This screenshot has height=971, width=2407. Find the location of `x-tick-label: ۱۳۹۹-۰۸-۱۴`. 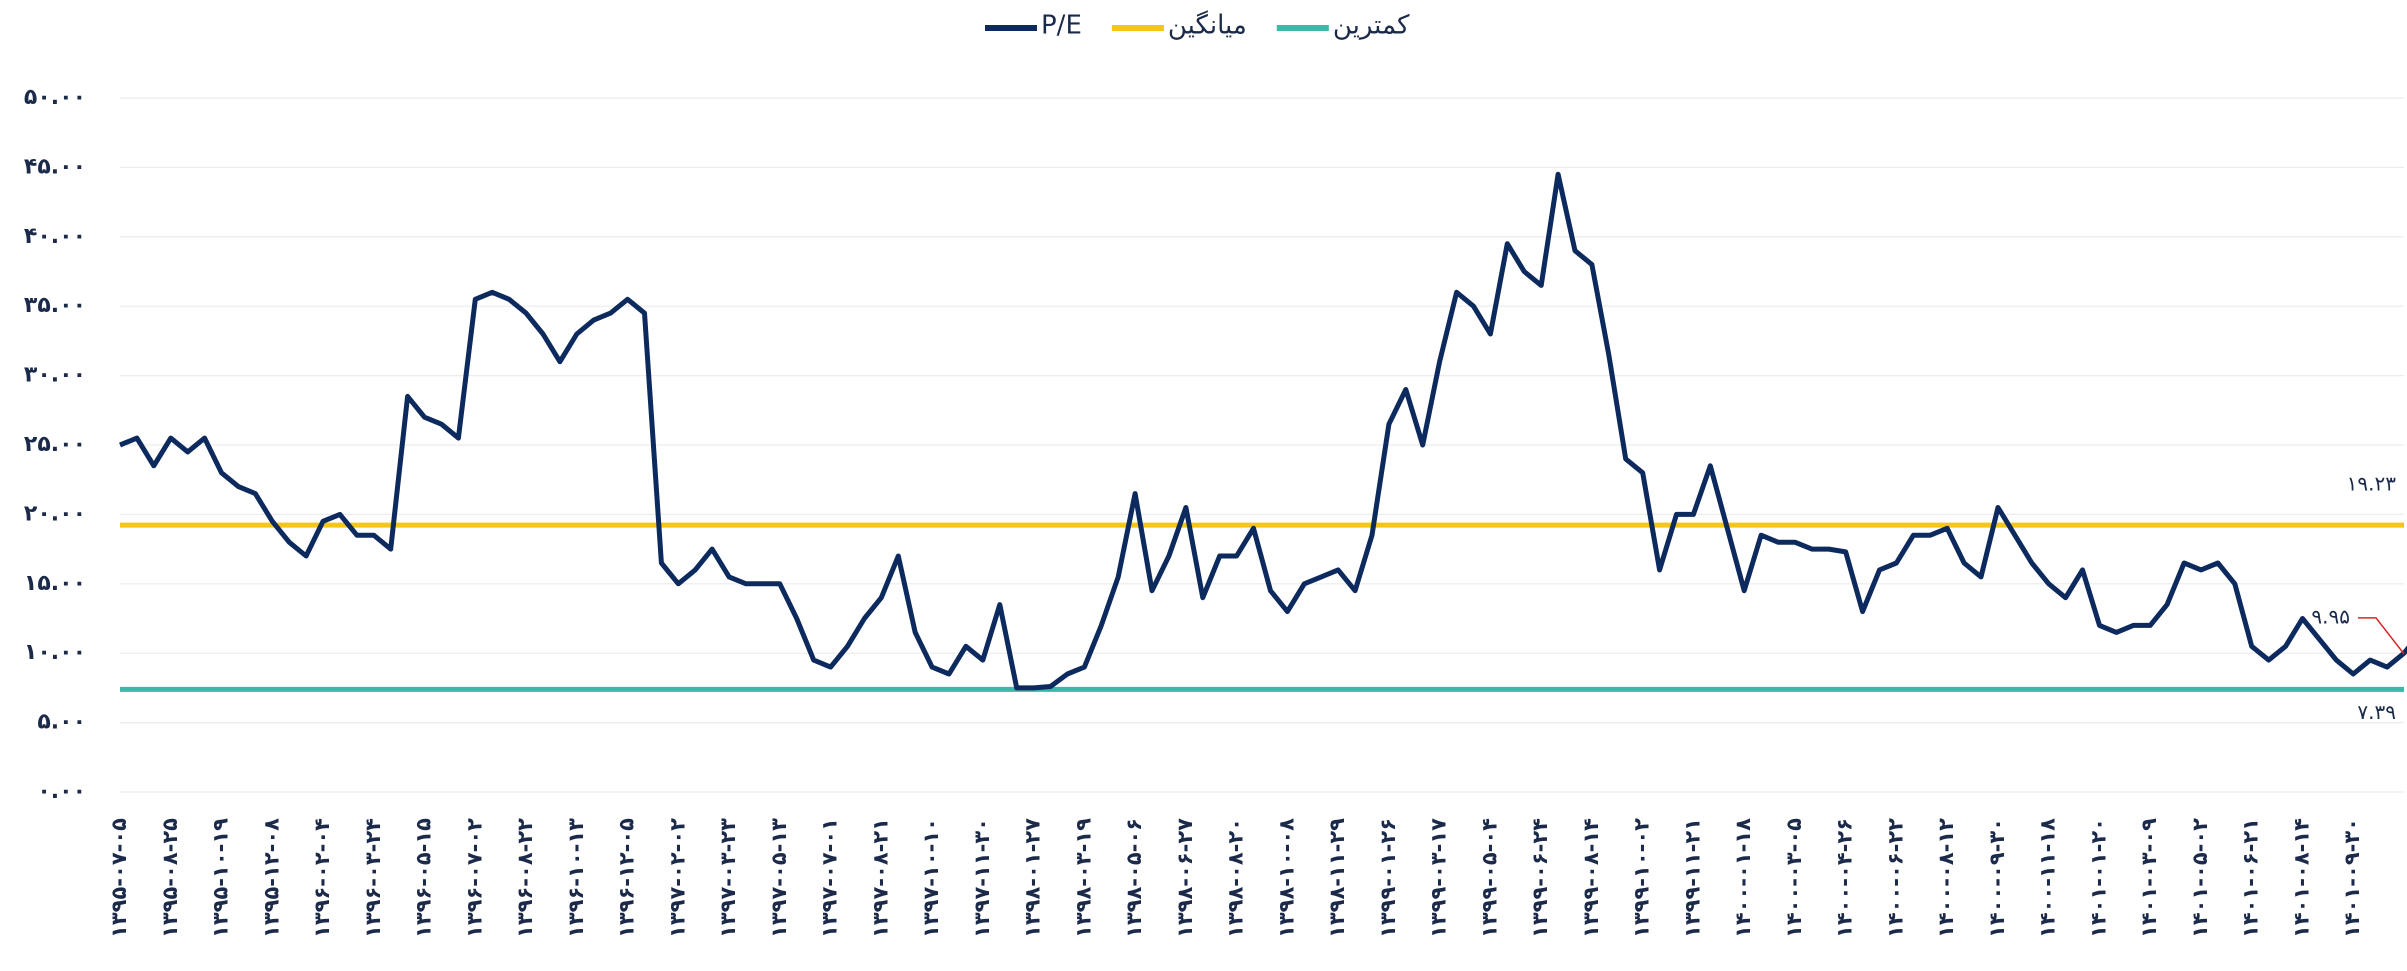

x-tick-label: ۱۳۹۹-۰۸-۱۴ is located at coordinates (1591, 878).